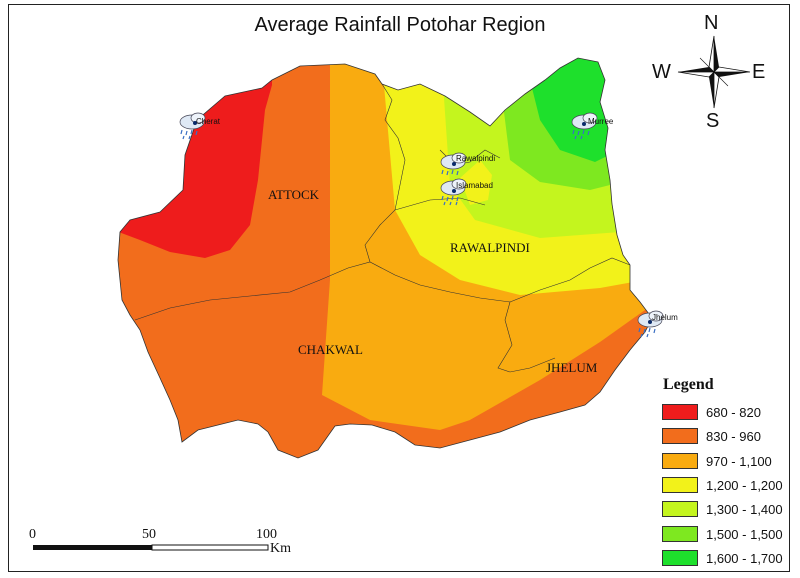  I want to click on station-rawalpindi: Rawalpindi, so click(467, 164).